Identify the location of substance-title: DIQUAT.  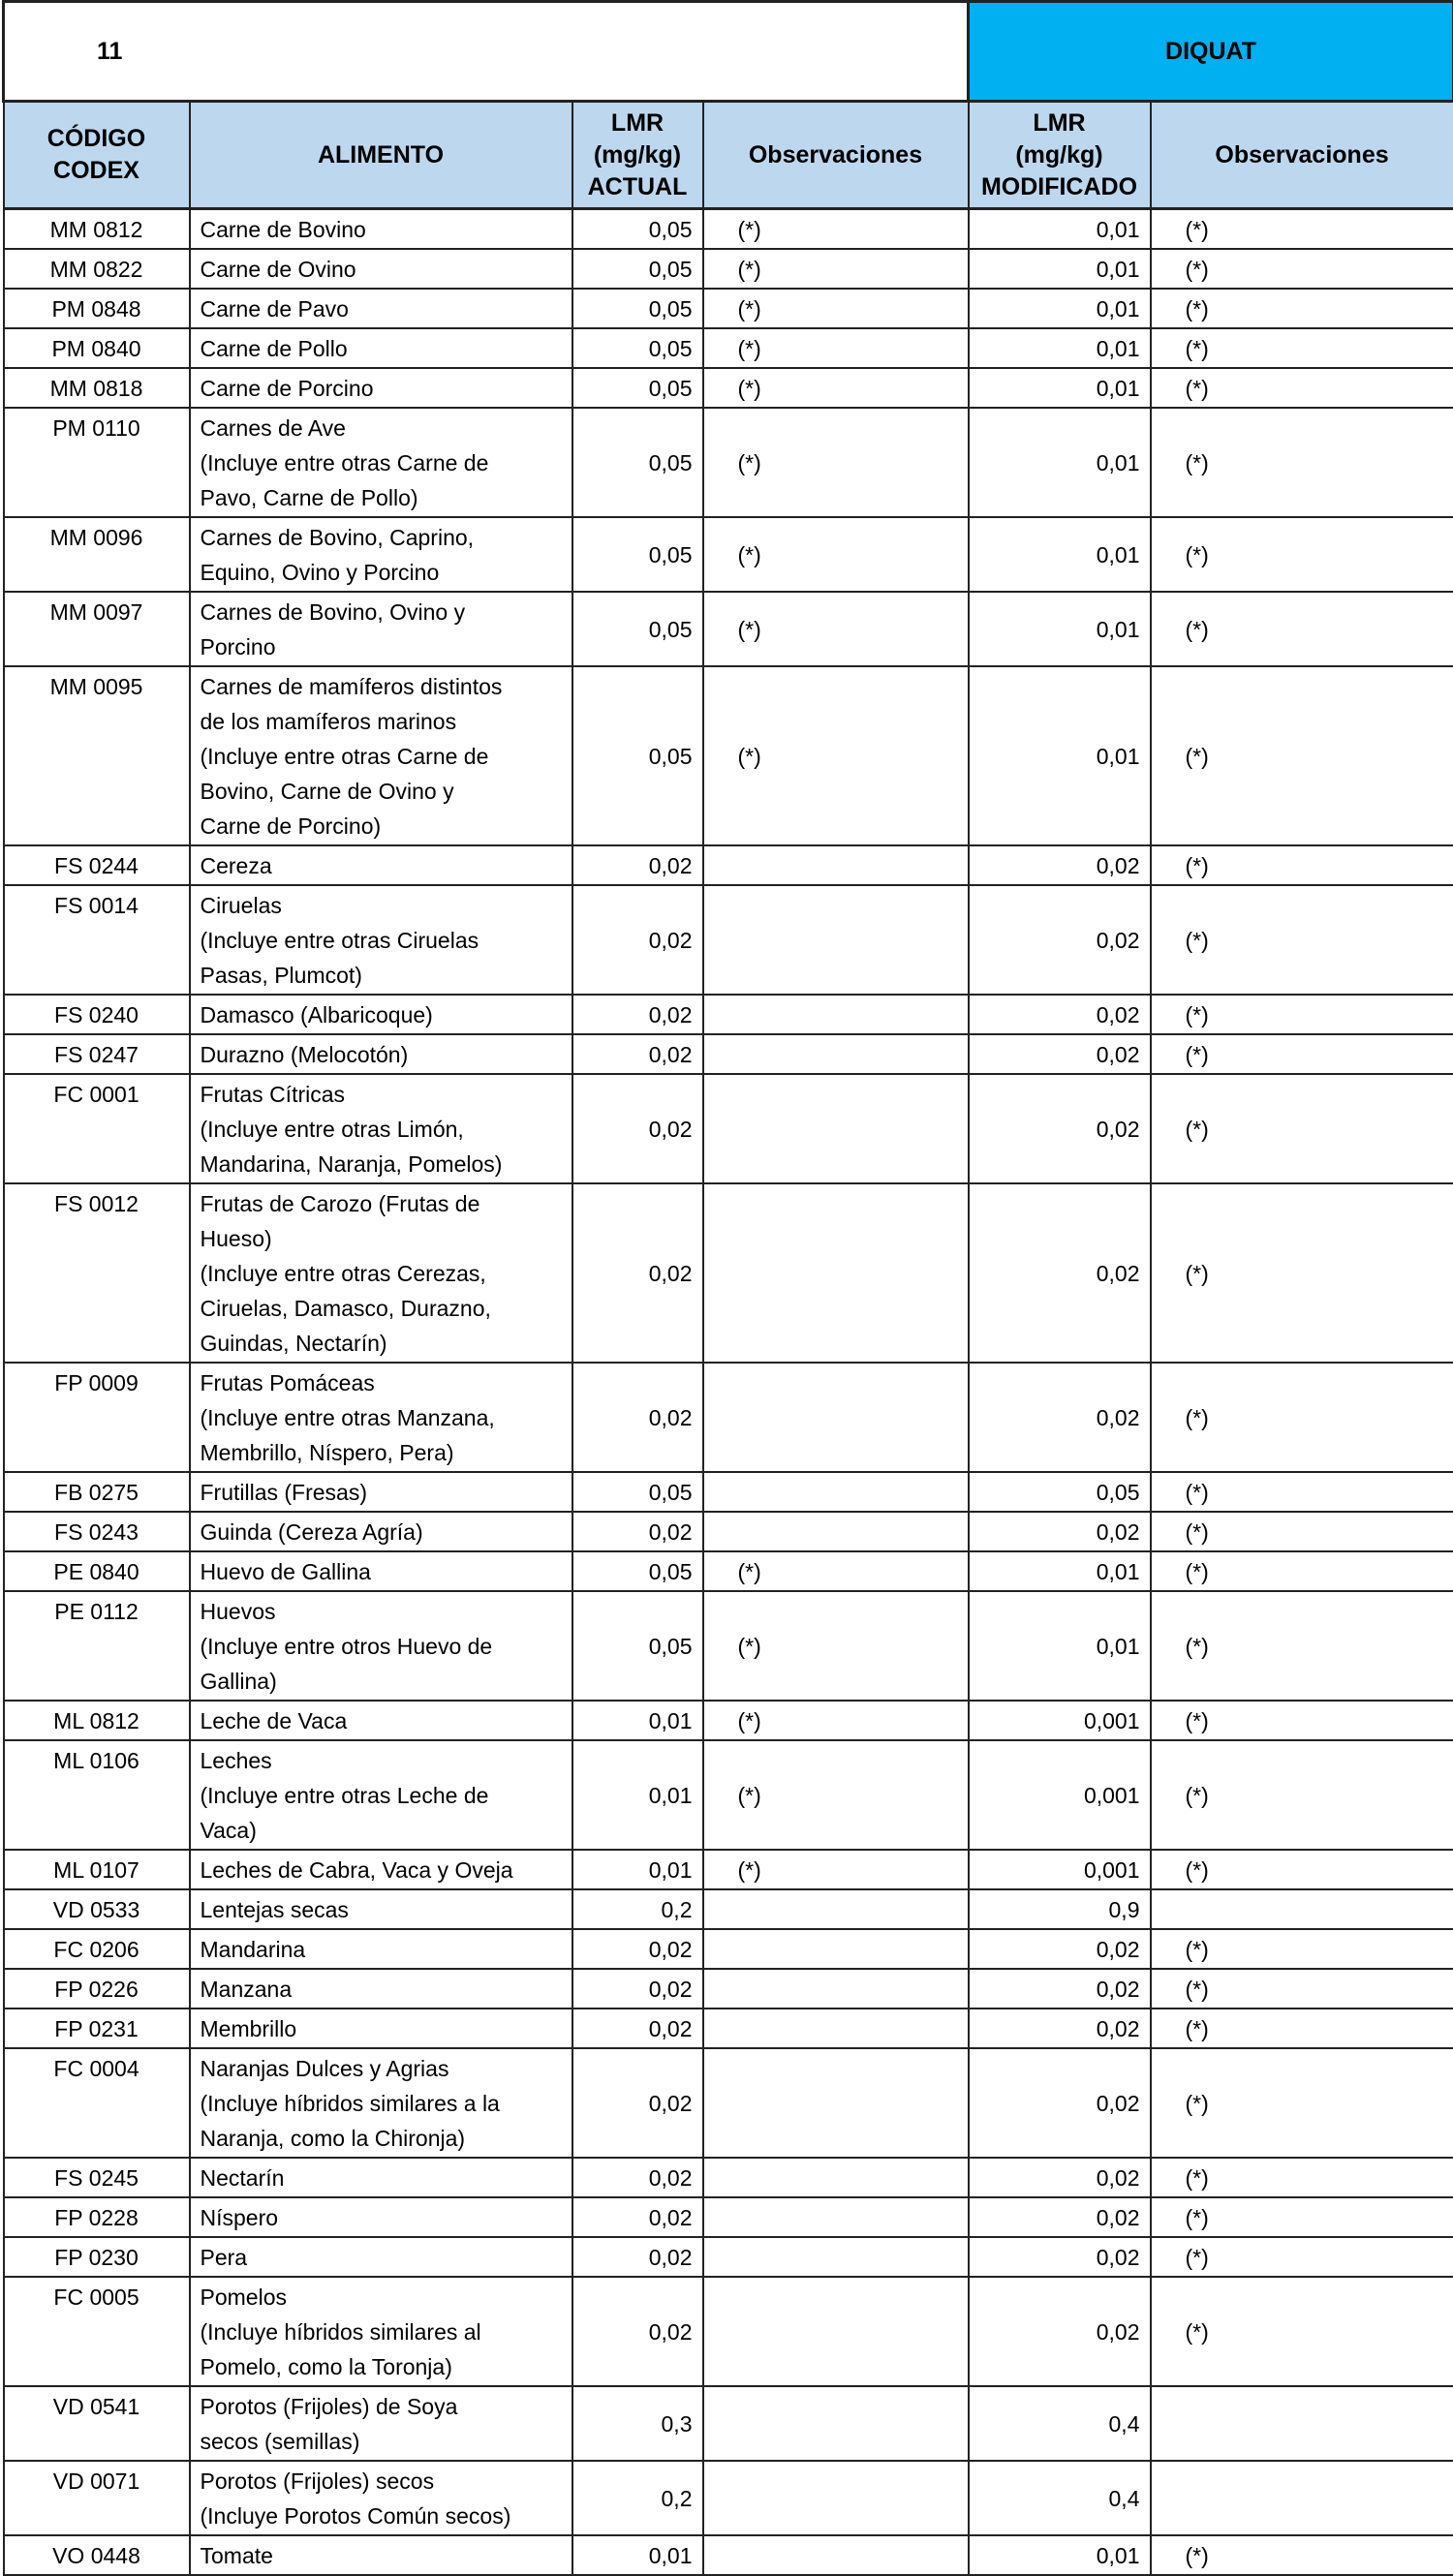
(1211, 52).